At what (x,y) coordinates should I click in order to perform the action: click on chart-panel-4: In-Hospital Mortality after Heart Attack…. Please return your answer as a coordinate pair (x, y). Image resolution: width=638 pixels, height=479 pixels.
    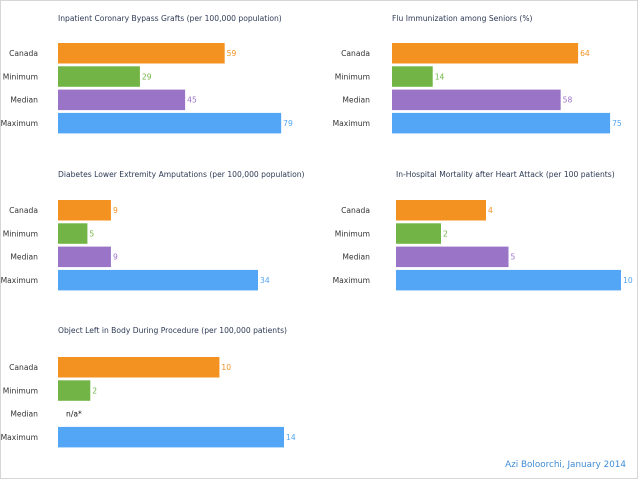
    Looking at the image, I should click on (483, 230).